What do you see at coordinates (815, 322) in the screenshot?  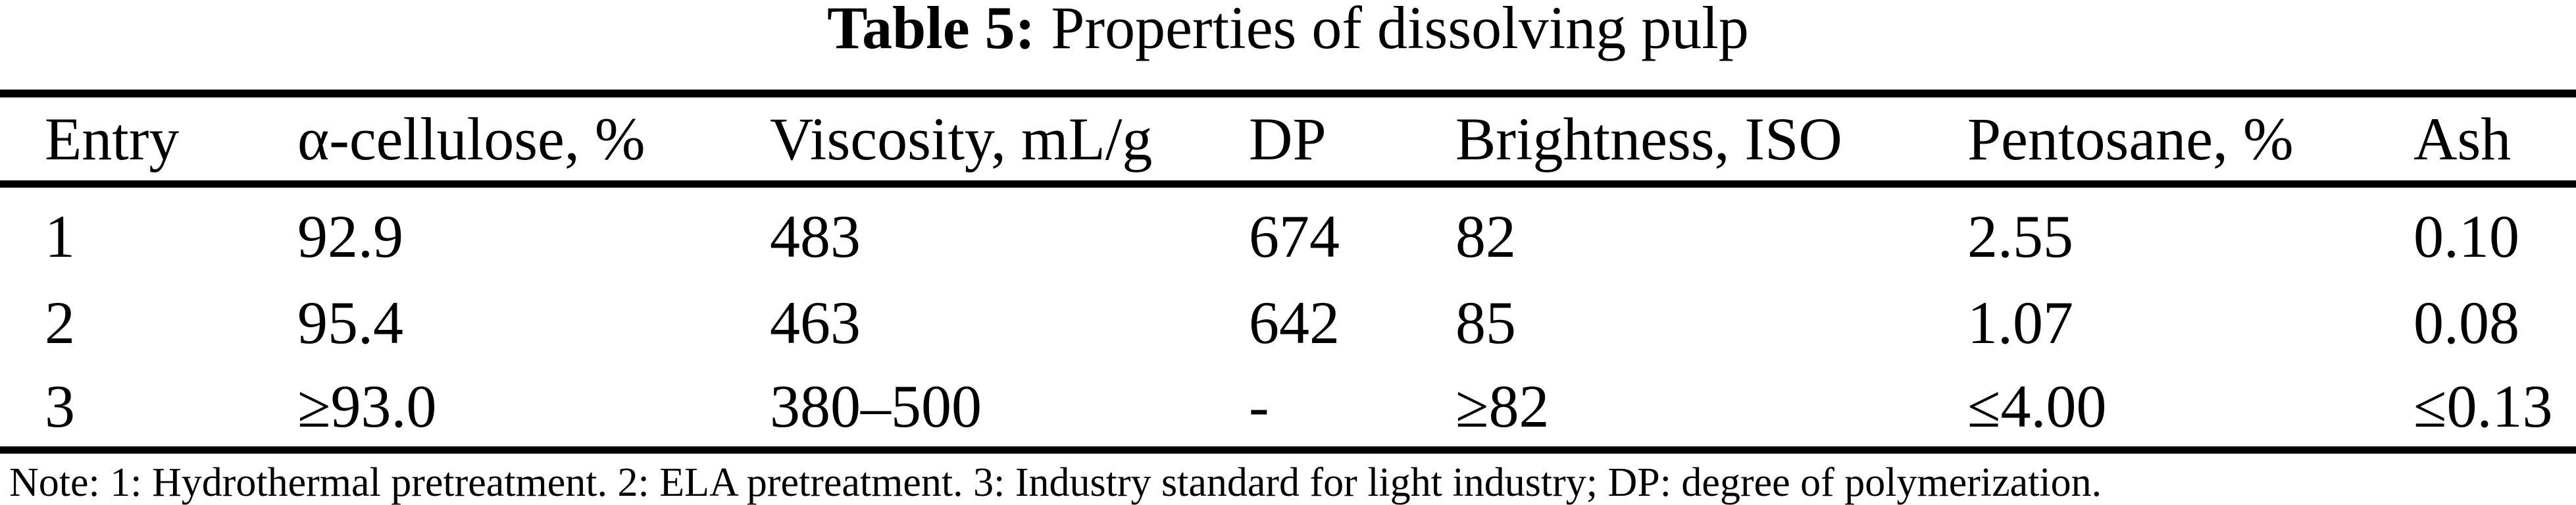 I see `table-cell: 463` at bounding box center [815, 322].